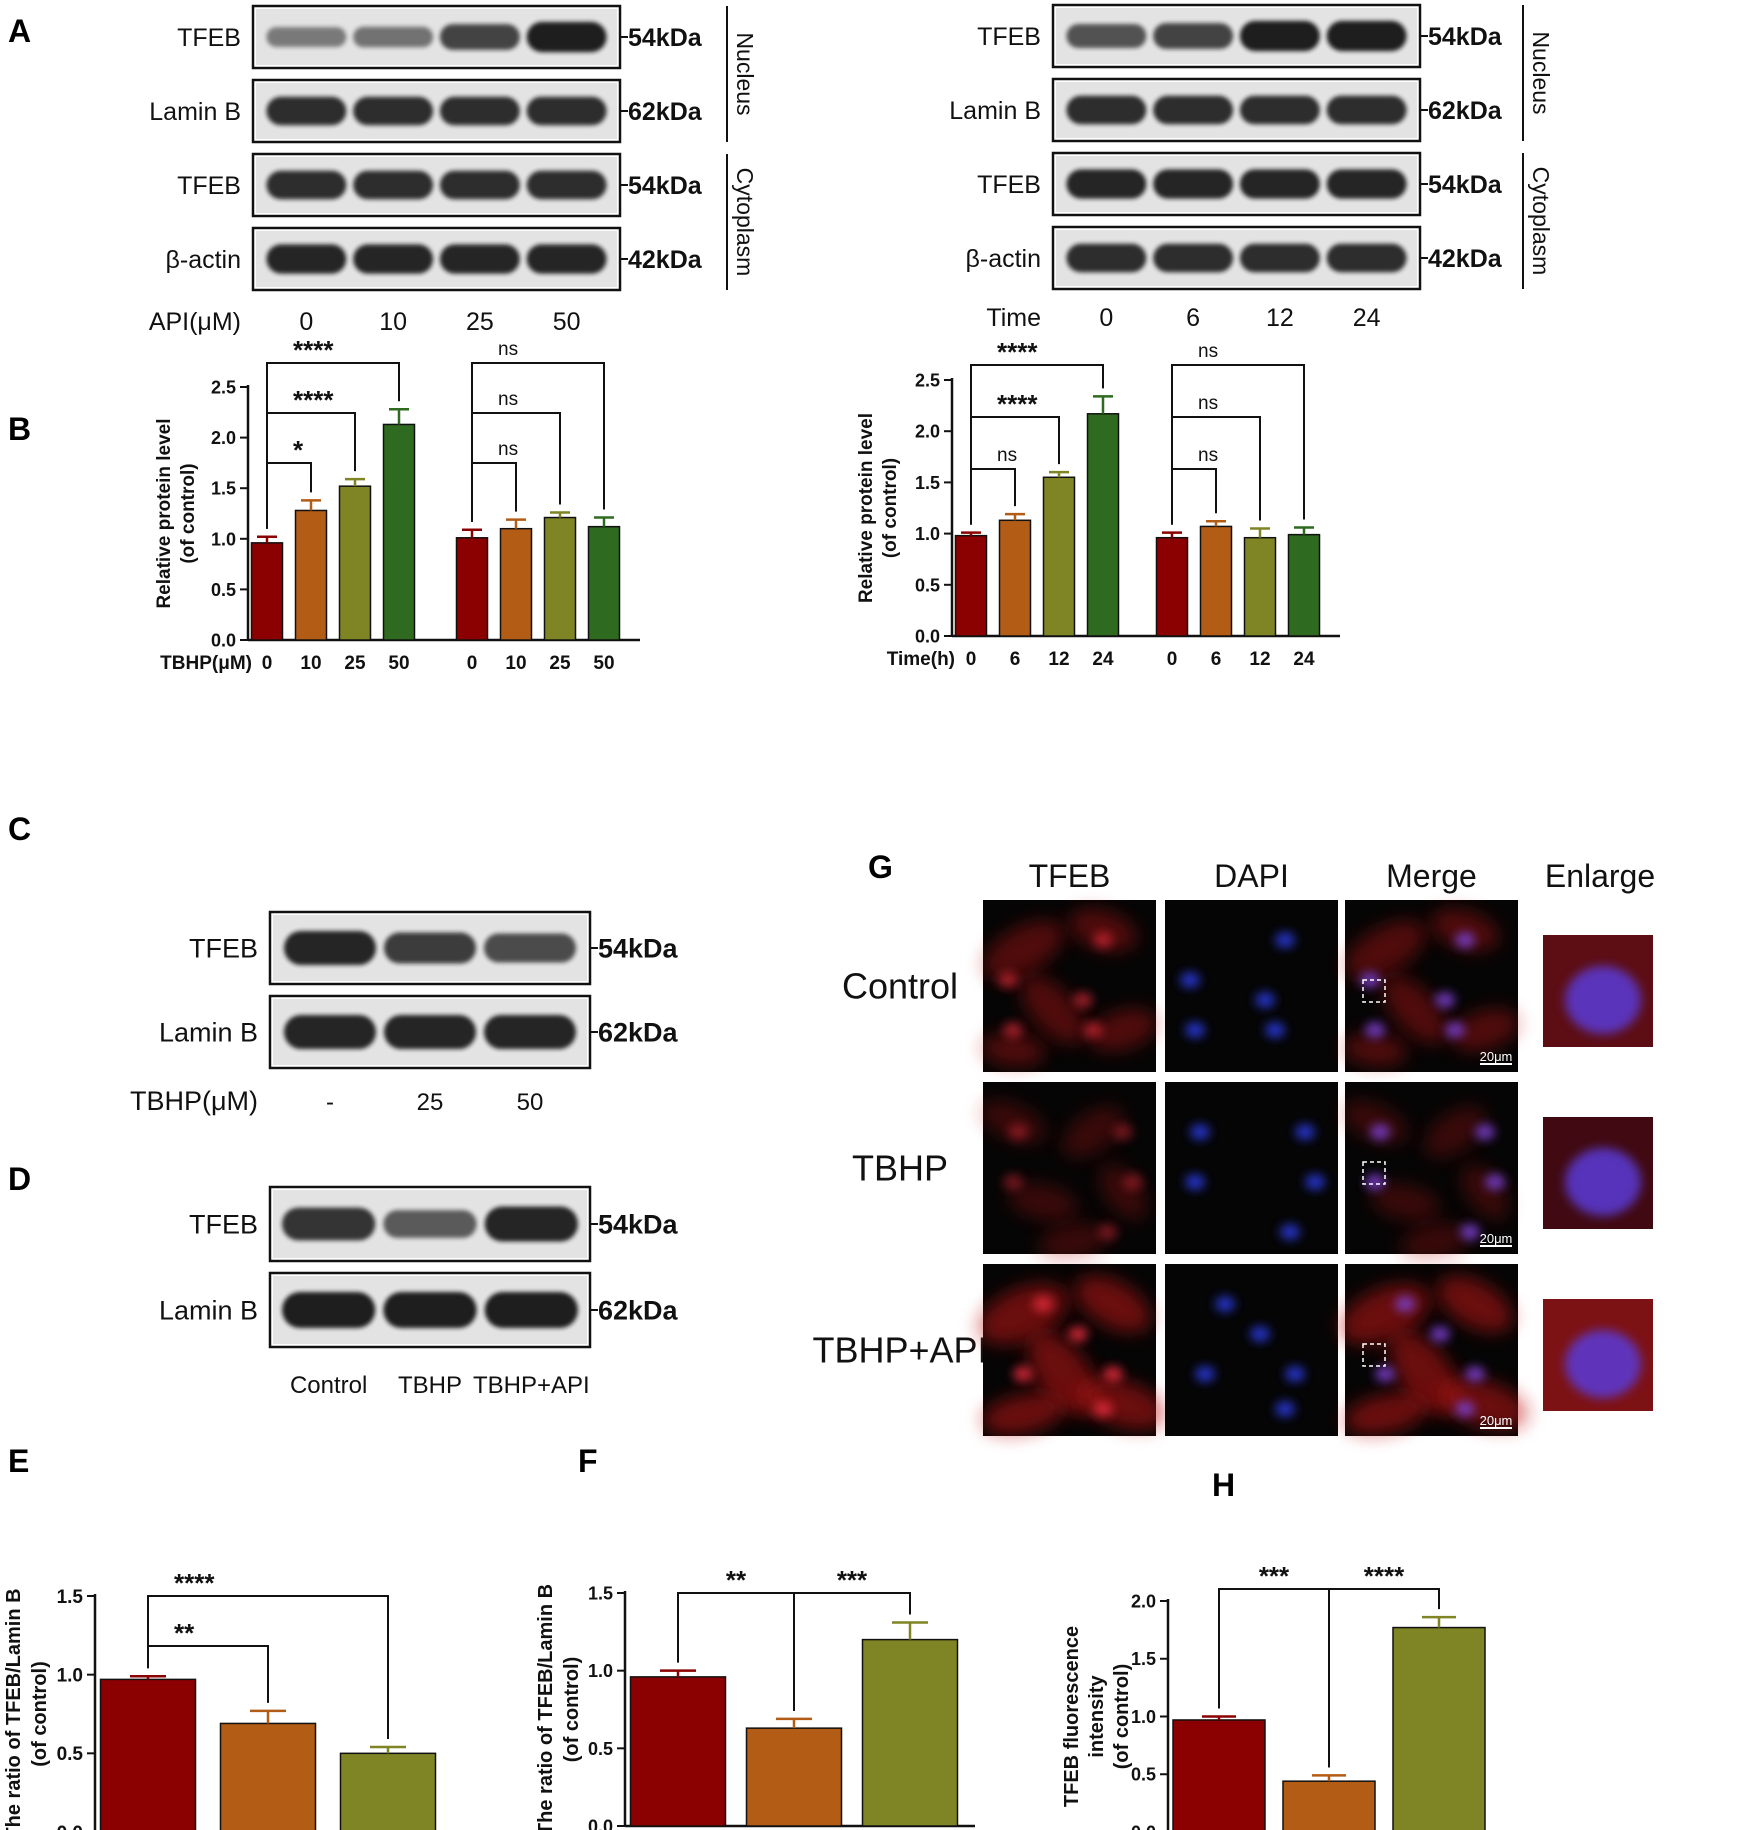 The height and width of the screenshot is (1830, 1744). What do you see at coordinates (184, 1633) in the screenshot?
I see `significance-label: **` at bounding box center [184, 1633].